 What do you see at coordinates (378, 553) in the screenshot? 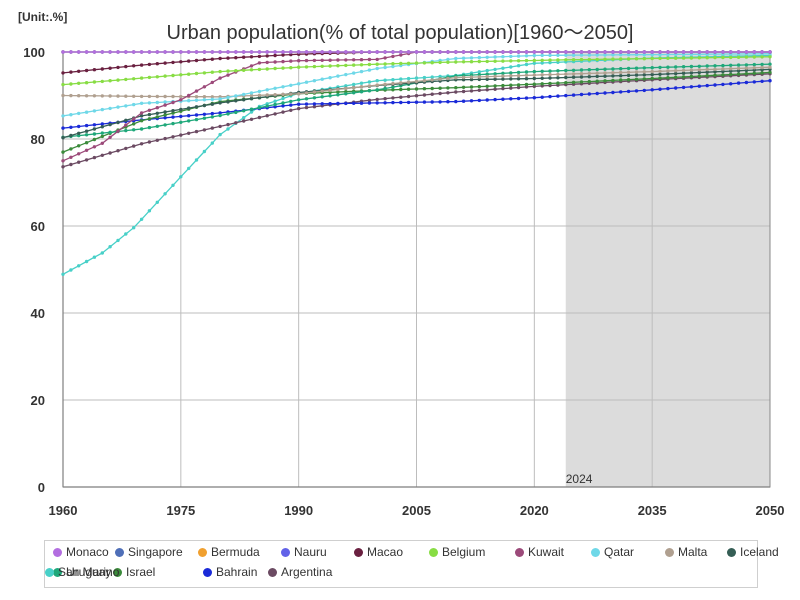
I see `legend-item: Macao` at bounding box center [378, 553].